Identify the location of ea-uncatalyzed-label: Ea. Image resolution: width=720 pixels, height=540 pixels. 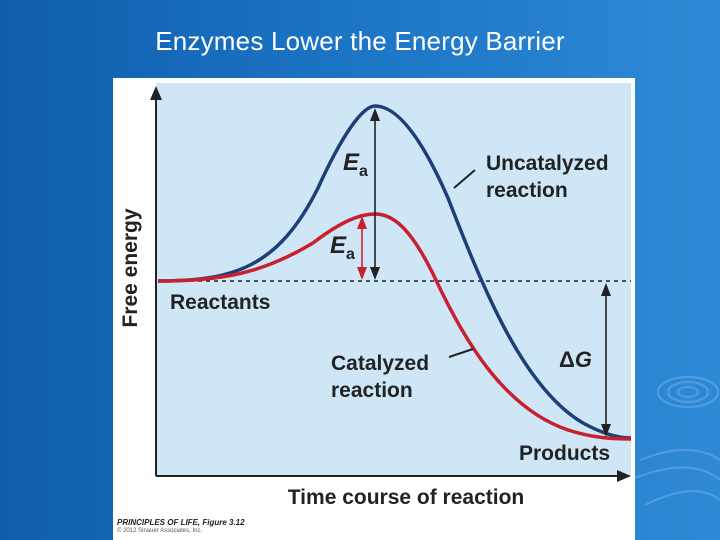
(355, 164).